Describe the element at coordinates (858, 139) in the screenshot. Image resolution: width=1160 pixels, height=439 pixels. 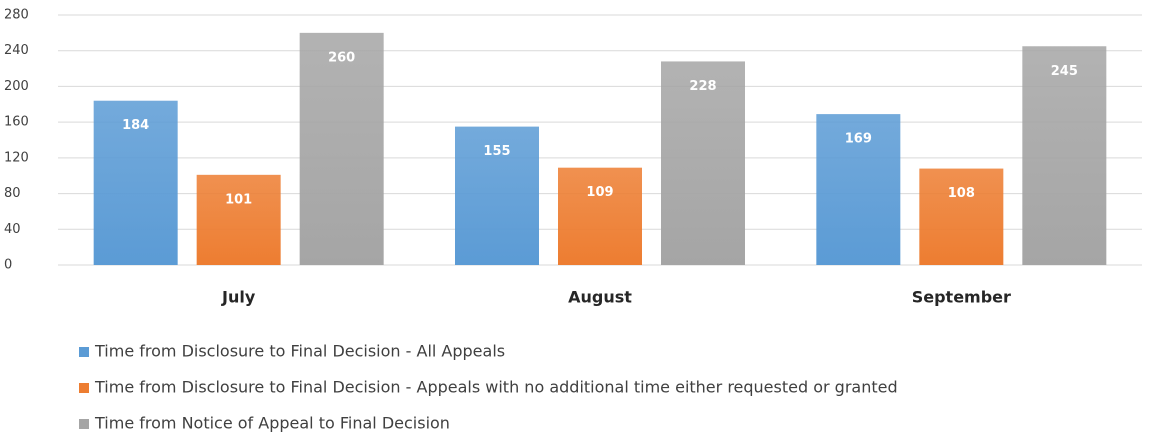
I see `data-label: 169` at that location.